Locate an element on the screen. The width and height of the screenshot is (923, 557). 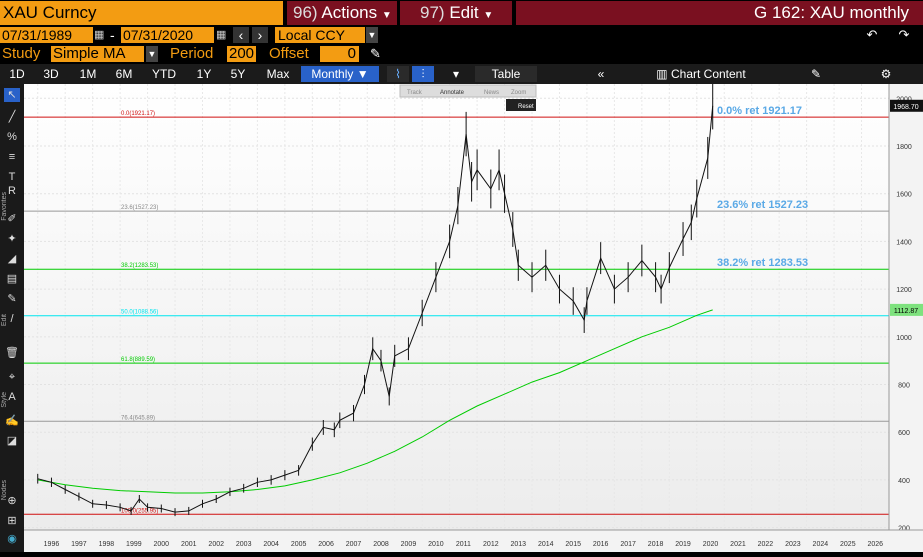
period-tab-6m: 6M is located at coordinates (124, 74).